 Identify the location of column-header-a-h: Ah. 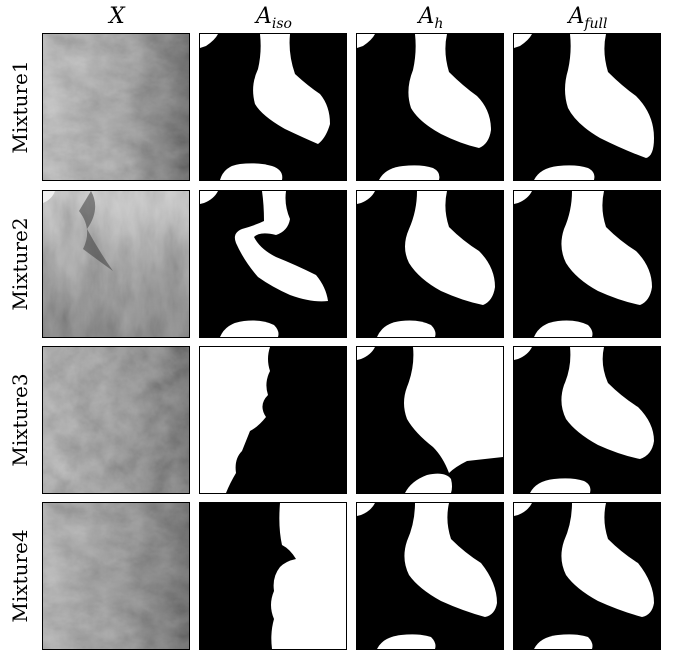
(431, 18).